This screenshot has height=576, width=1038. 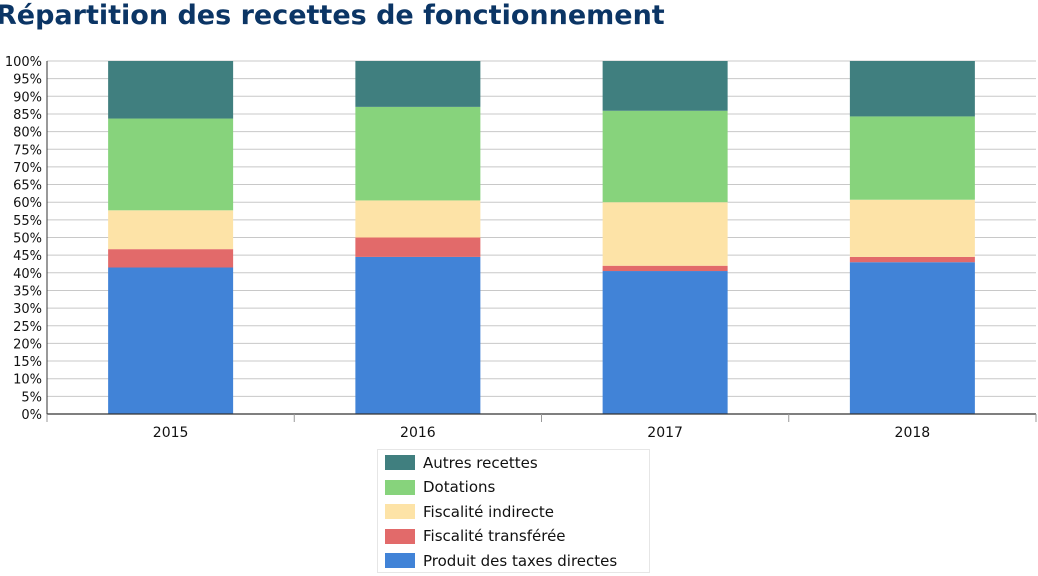 I want to click on y-tick-label: 5%, so click(x=31, y=397).